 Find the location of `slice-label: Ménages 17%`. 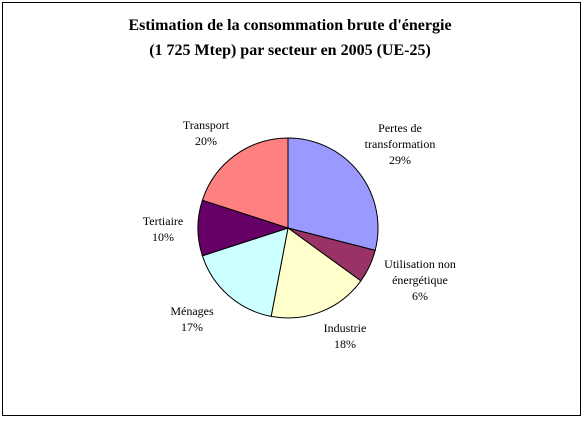

slice-label: Ménages 17% is located at coordinates (192, 319).